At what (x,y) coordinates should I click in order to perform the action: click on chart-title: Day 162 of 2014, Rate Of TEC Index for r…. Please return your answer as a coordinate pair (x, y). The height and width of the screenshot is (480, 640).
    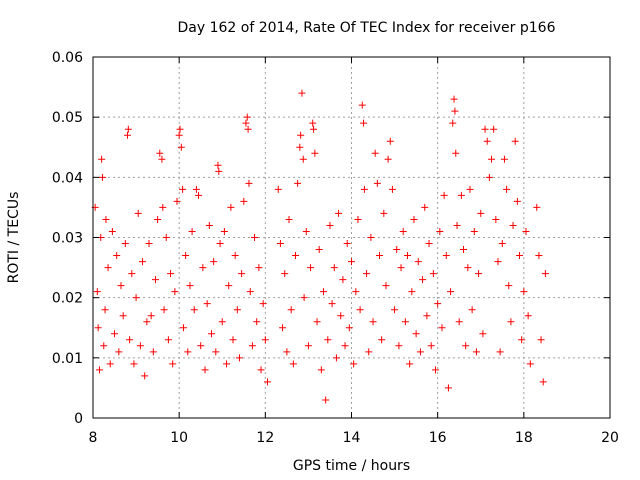
    Looking at the image, I should click on (367, 28).